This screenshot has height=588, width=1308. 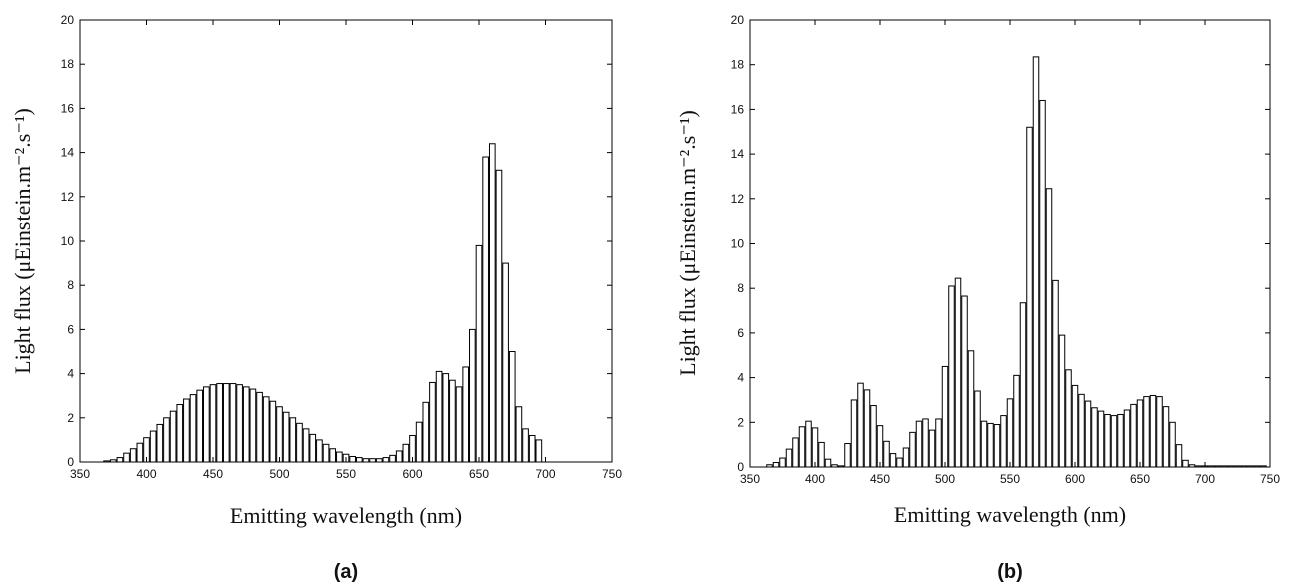 I want to click on chart-b-y-tick-label: 8, so click(x=740, y=288).